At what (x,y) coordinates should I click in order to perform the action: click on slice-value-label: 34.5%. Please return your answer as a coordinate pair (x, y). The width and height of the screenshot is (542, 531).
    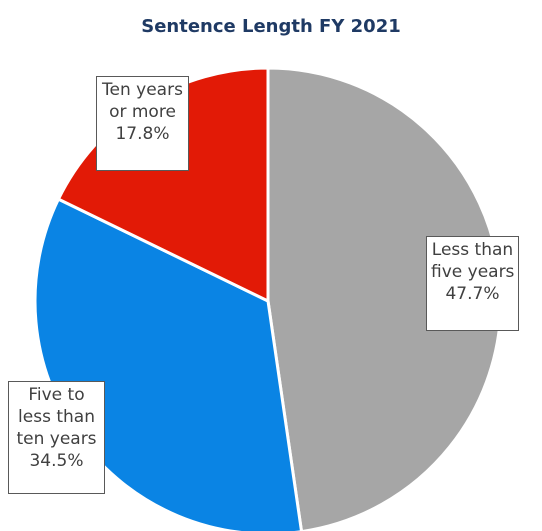
    Looking at the image, I should click on (56, 461).